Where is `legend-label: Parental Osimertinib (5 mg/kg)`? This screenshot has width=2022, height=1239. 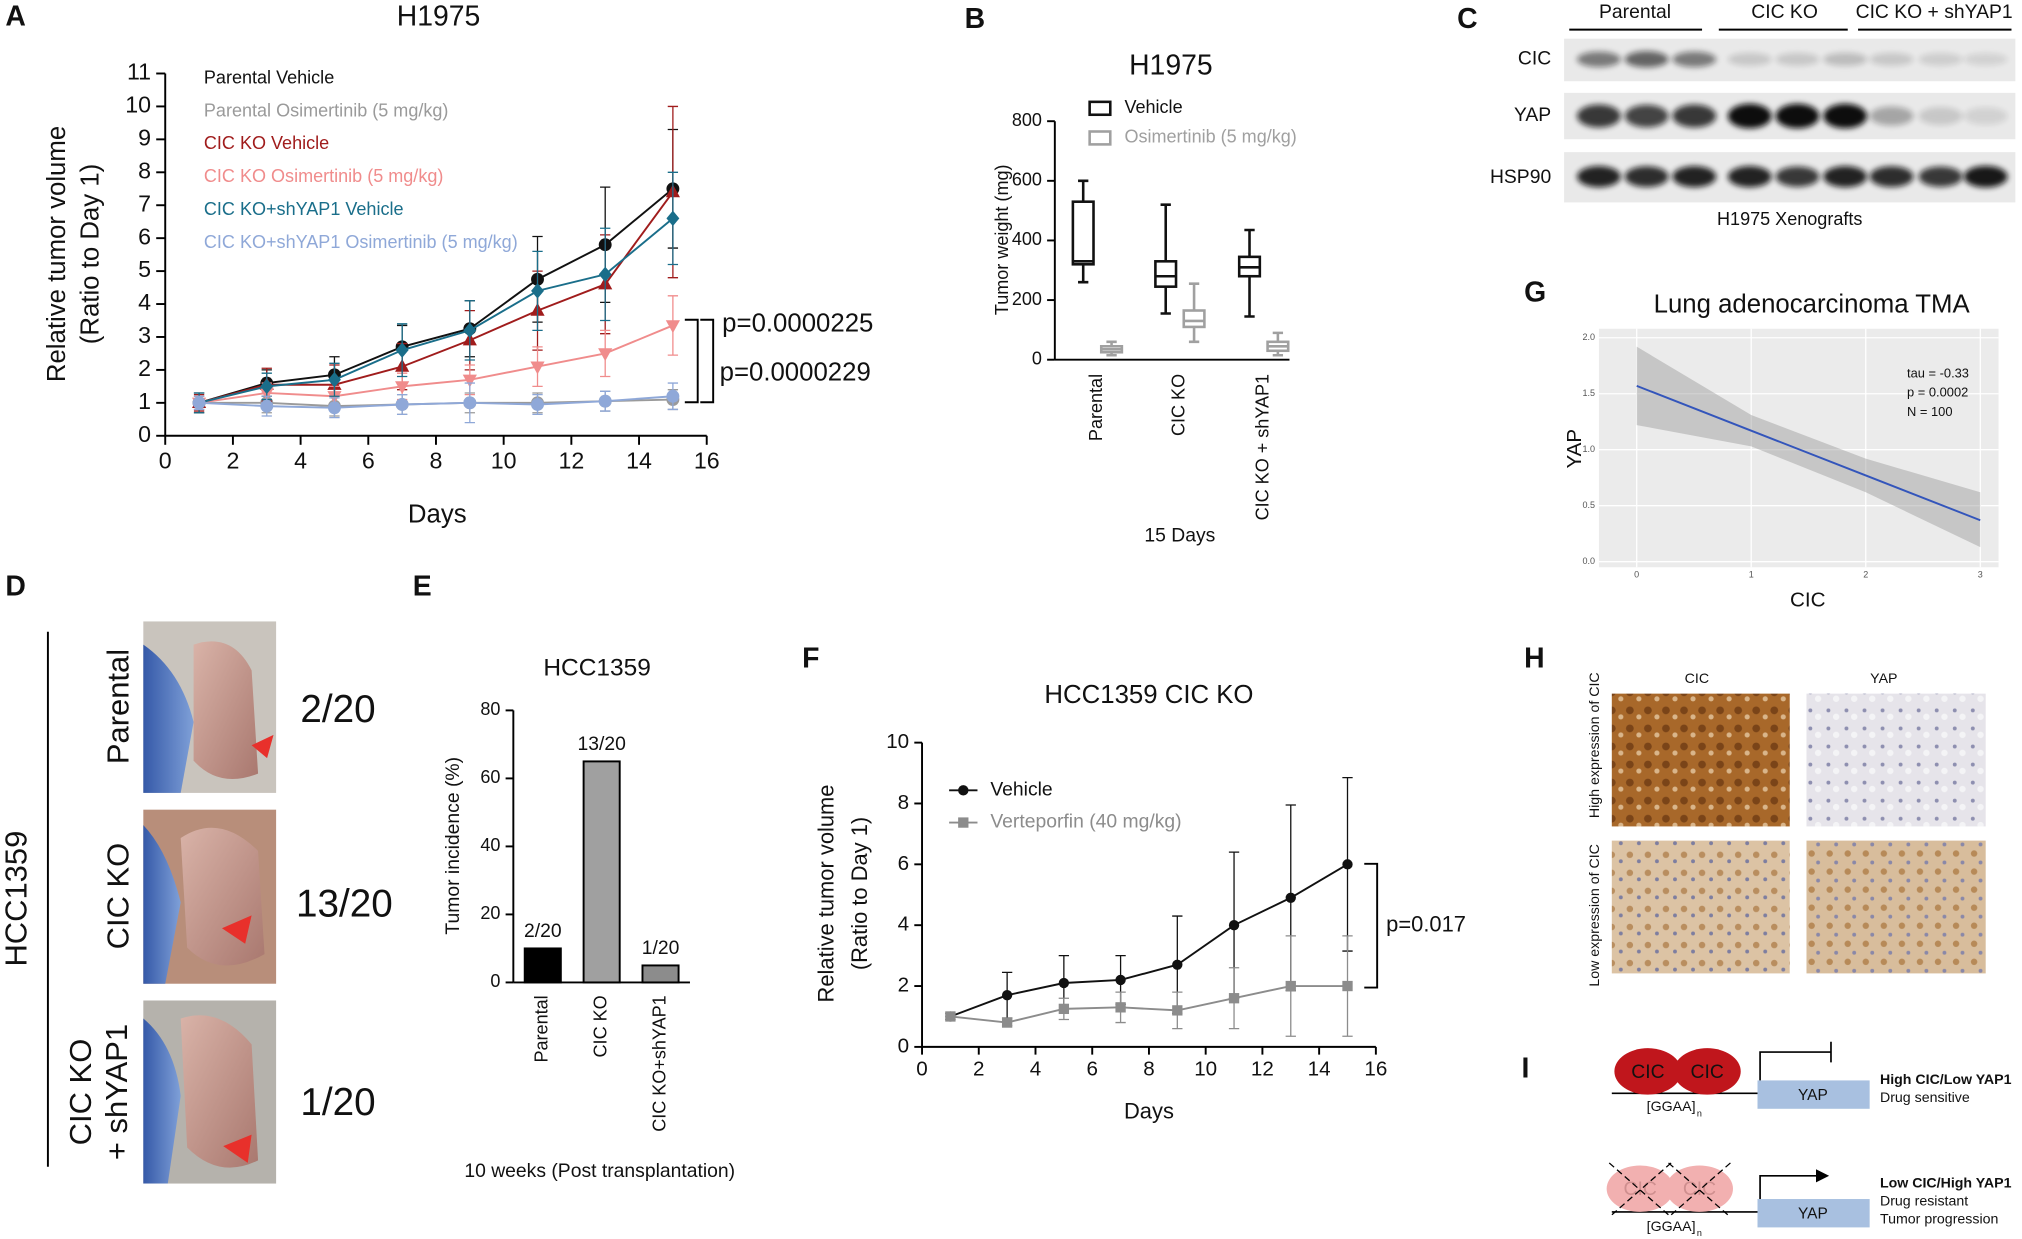 legend-label: Parental Osimertinib (5 mg/kg) is located at coordinates (326, 110).